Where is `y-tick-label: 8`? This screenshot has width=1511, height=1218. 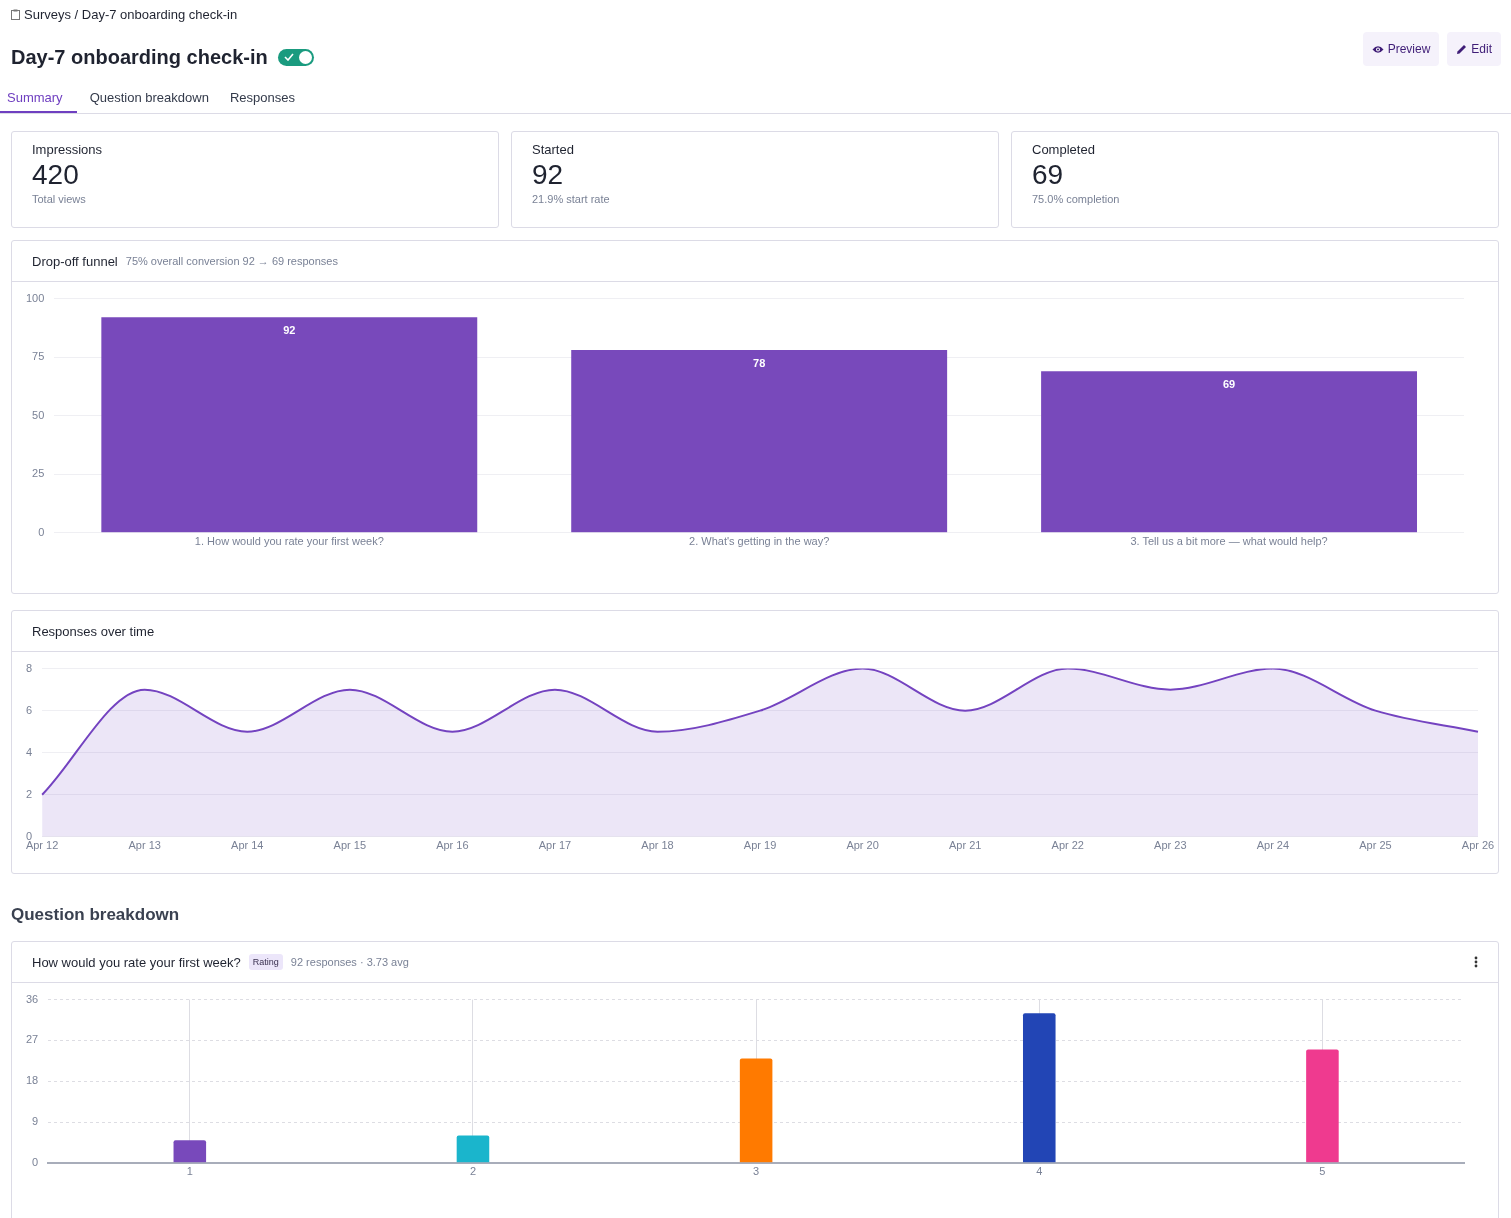
y-tick-label: 8 is located at coordinates (29, 667).